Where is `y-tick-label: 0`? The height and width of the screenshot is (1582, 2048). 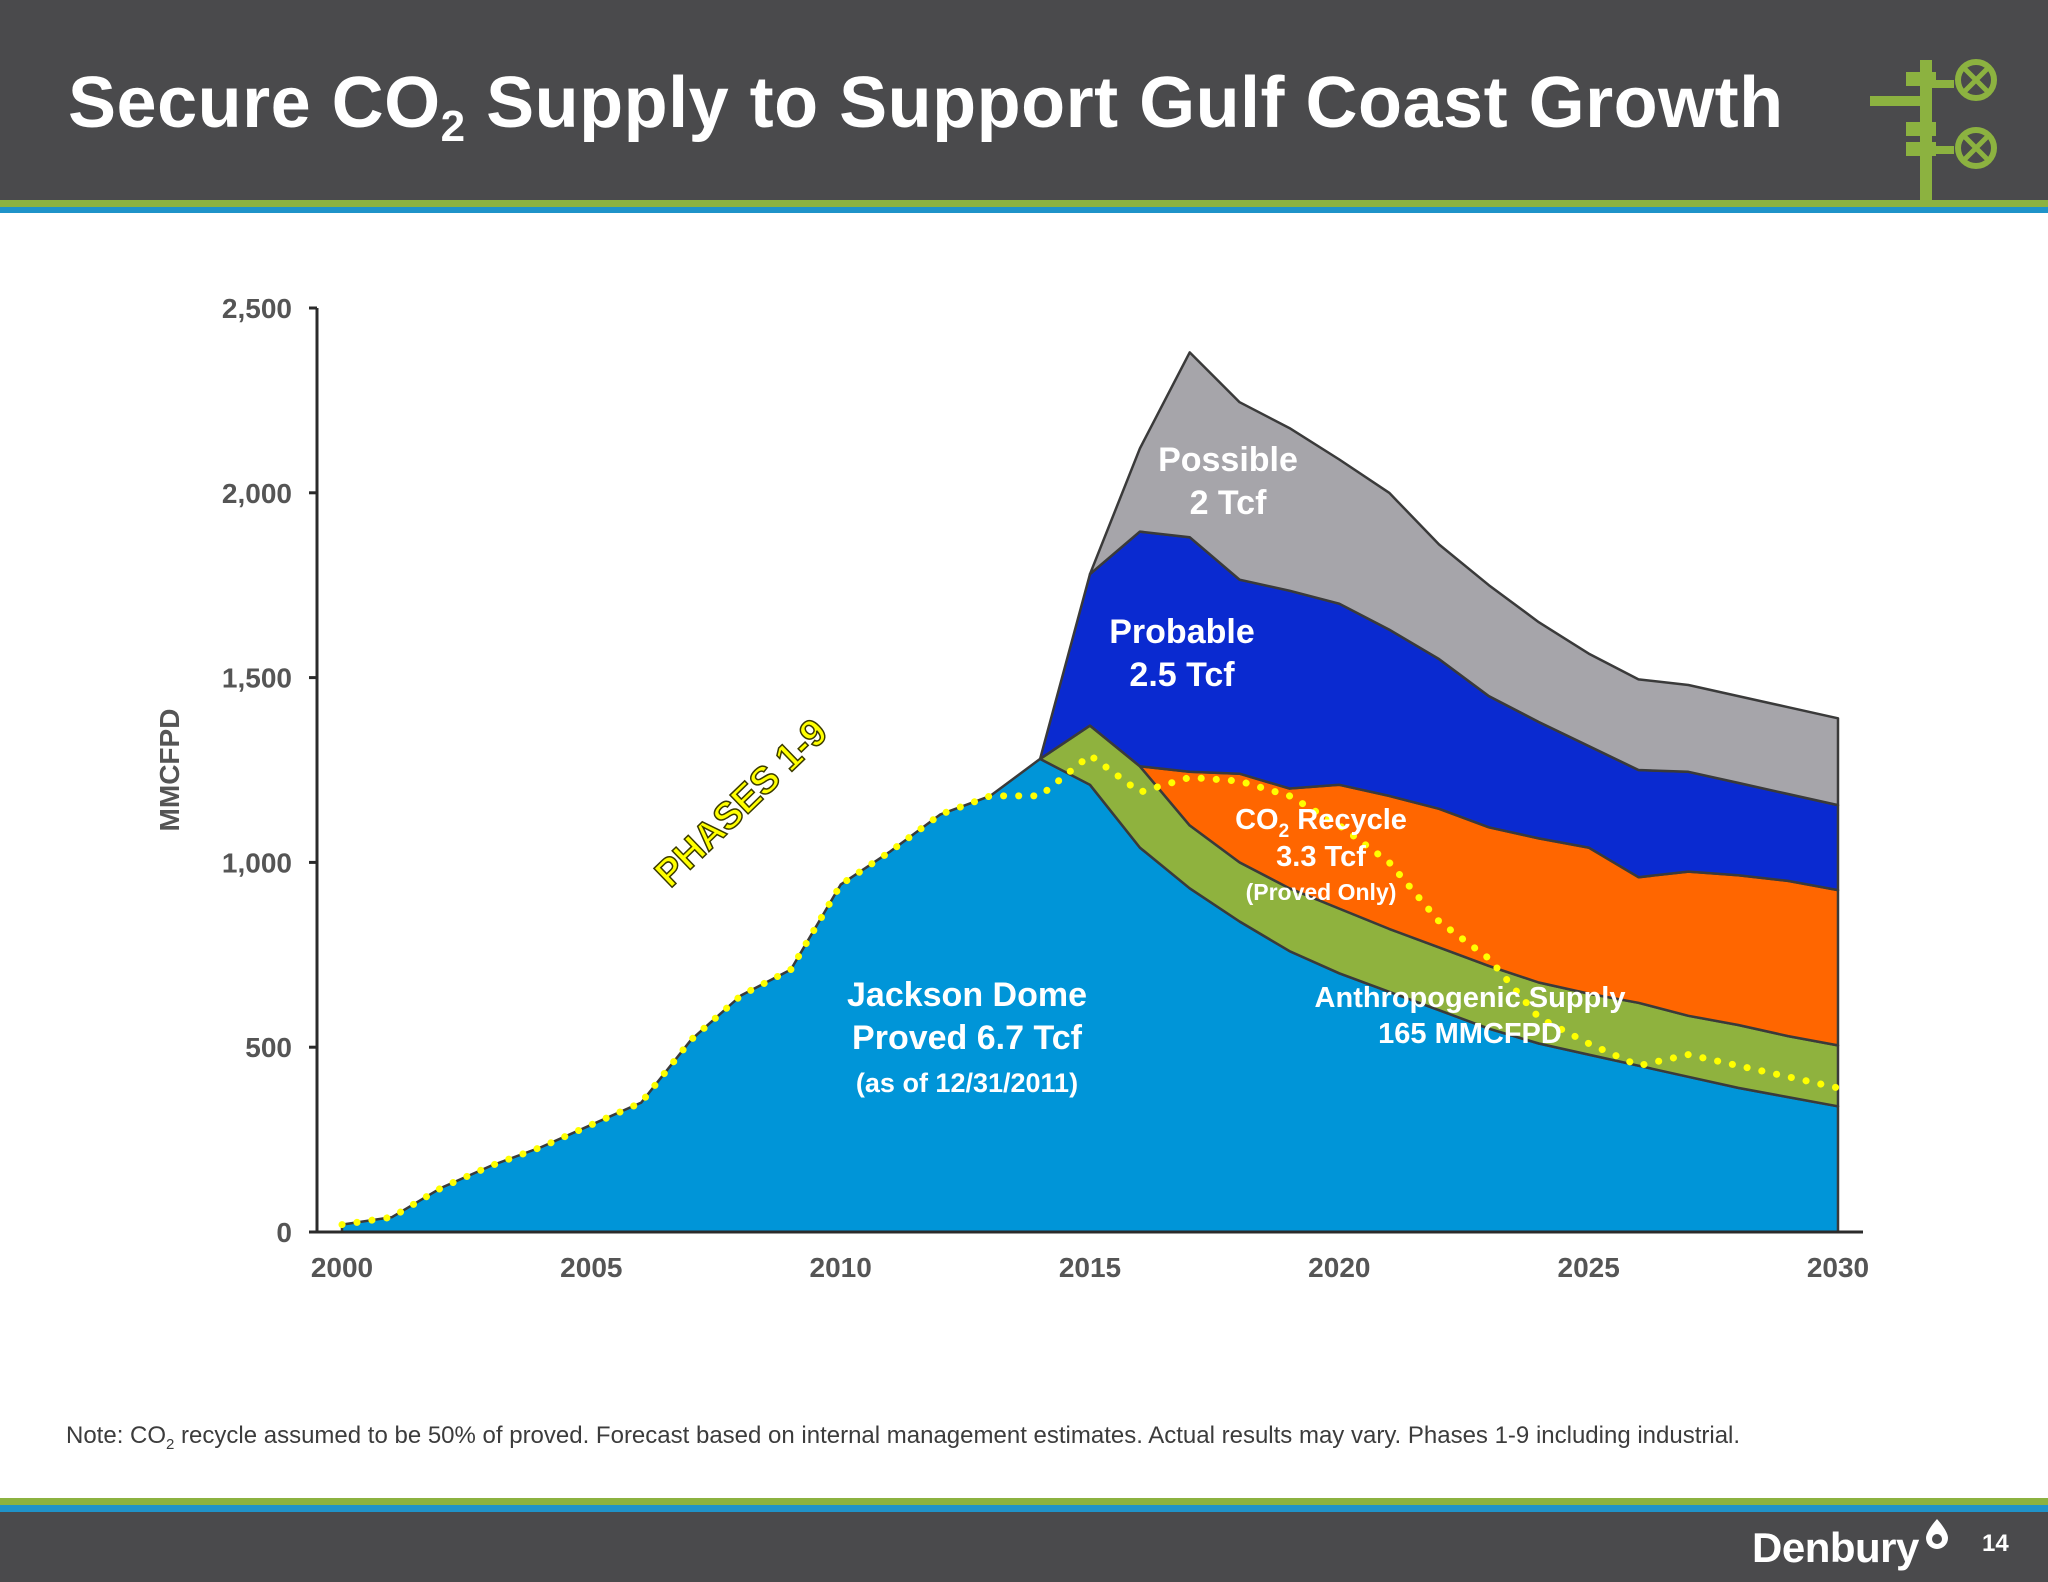
y-tick-label: 0 is located at coordinates (284, 1232).